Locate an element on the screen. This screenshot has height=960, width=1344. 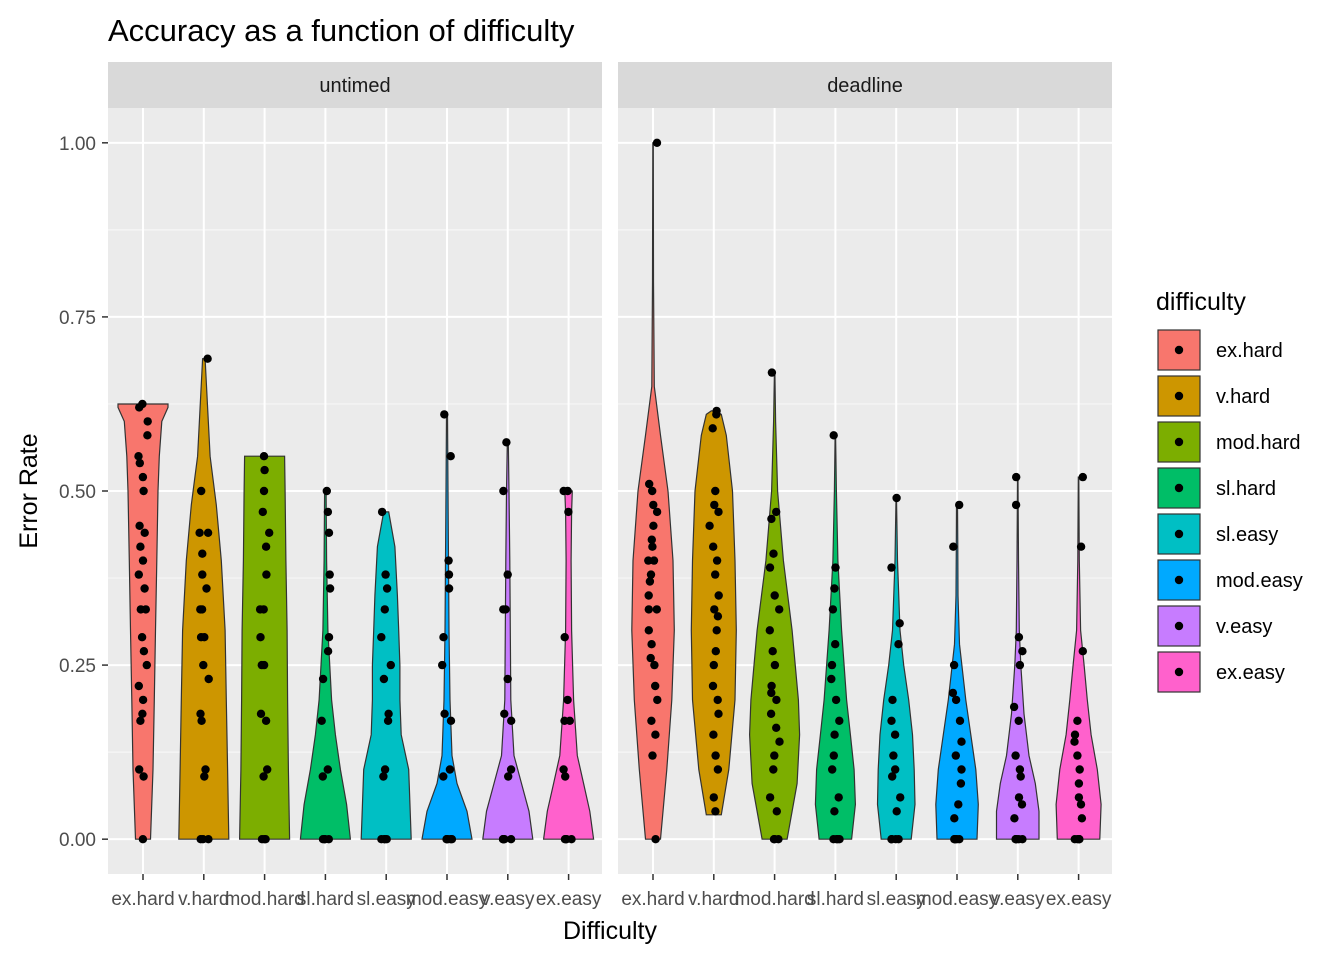
y-tick-label: 0.50 is located at coordinates (77, 492).